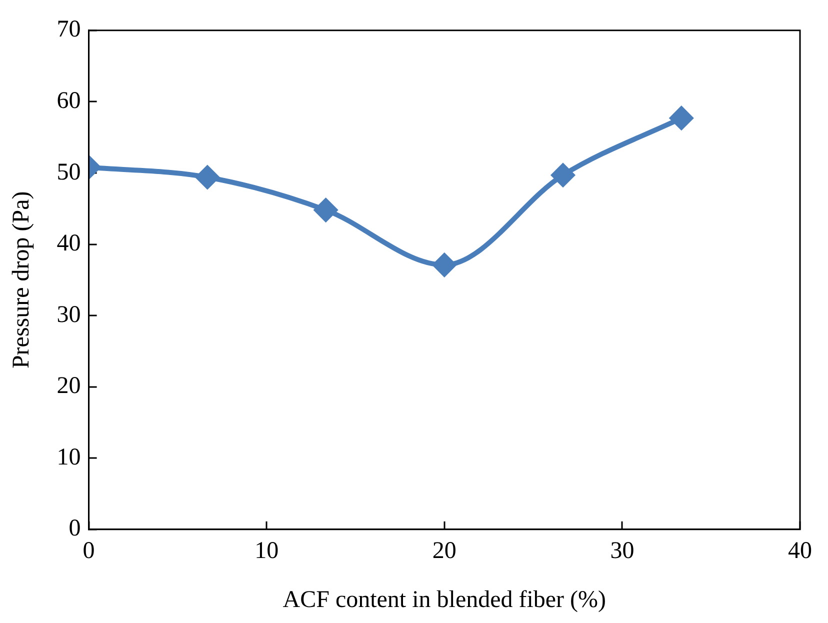 This screenshot has width=828, height=623. What do you see at coordinates (266, 551) in the screenshot?
I see `x-tick-label: 10` at bounding box center [266, 551].